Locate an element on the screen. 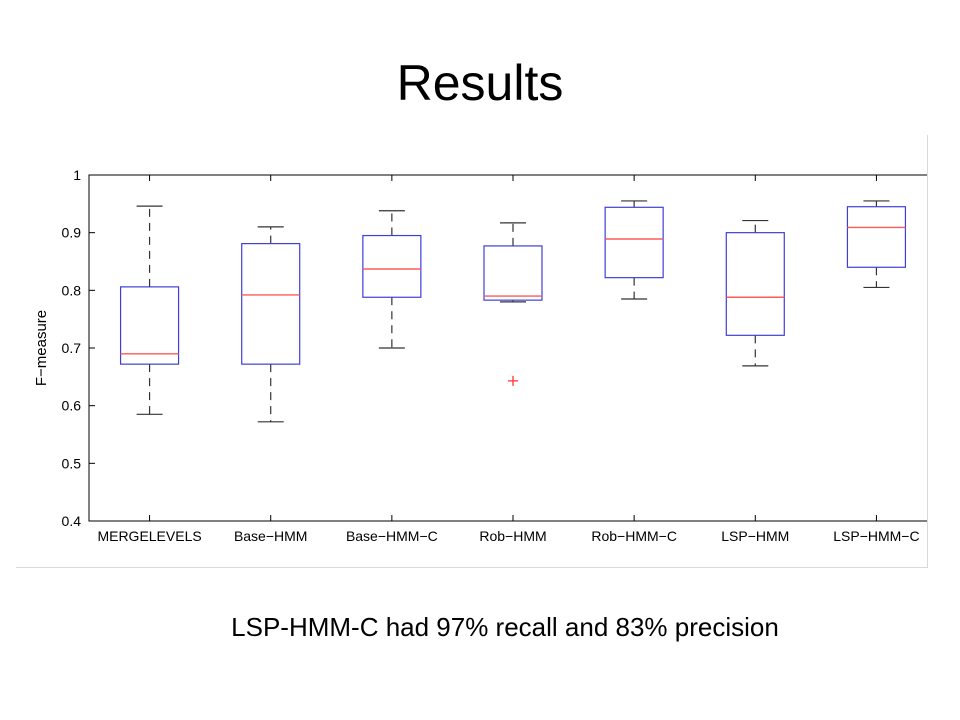  outlier-marker is located at coordinates (513, 380).